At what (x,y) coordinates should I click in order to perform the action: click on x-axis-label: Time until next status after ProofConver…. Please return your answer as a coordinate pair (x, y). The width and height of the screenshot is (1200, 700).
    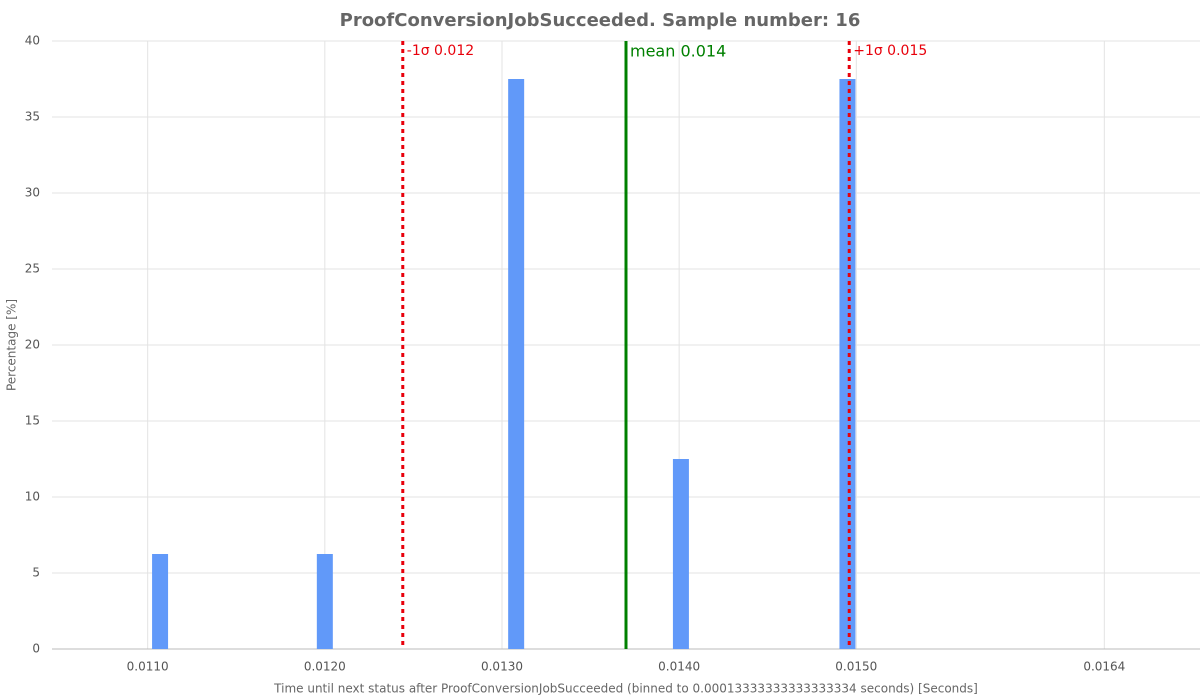
    Looking at the image, I should click on (625, 689).